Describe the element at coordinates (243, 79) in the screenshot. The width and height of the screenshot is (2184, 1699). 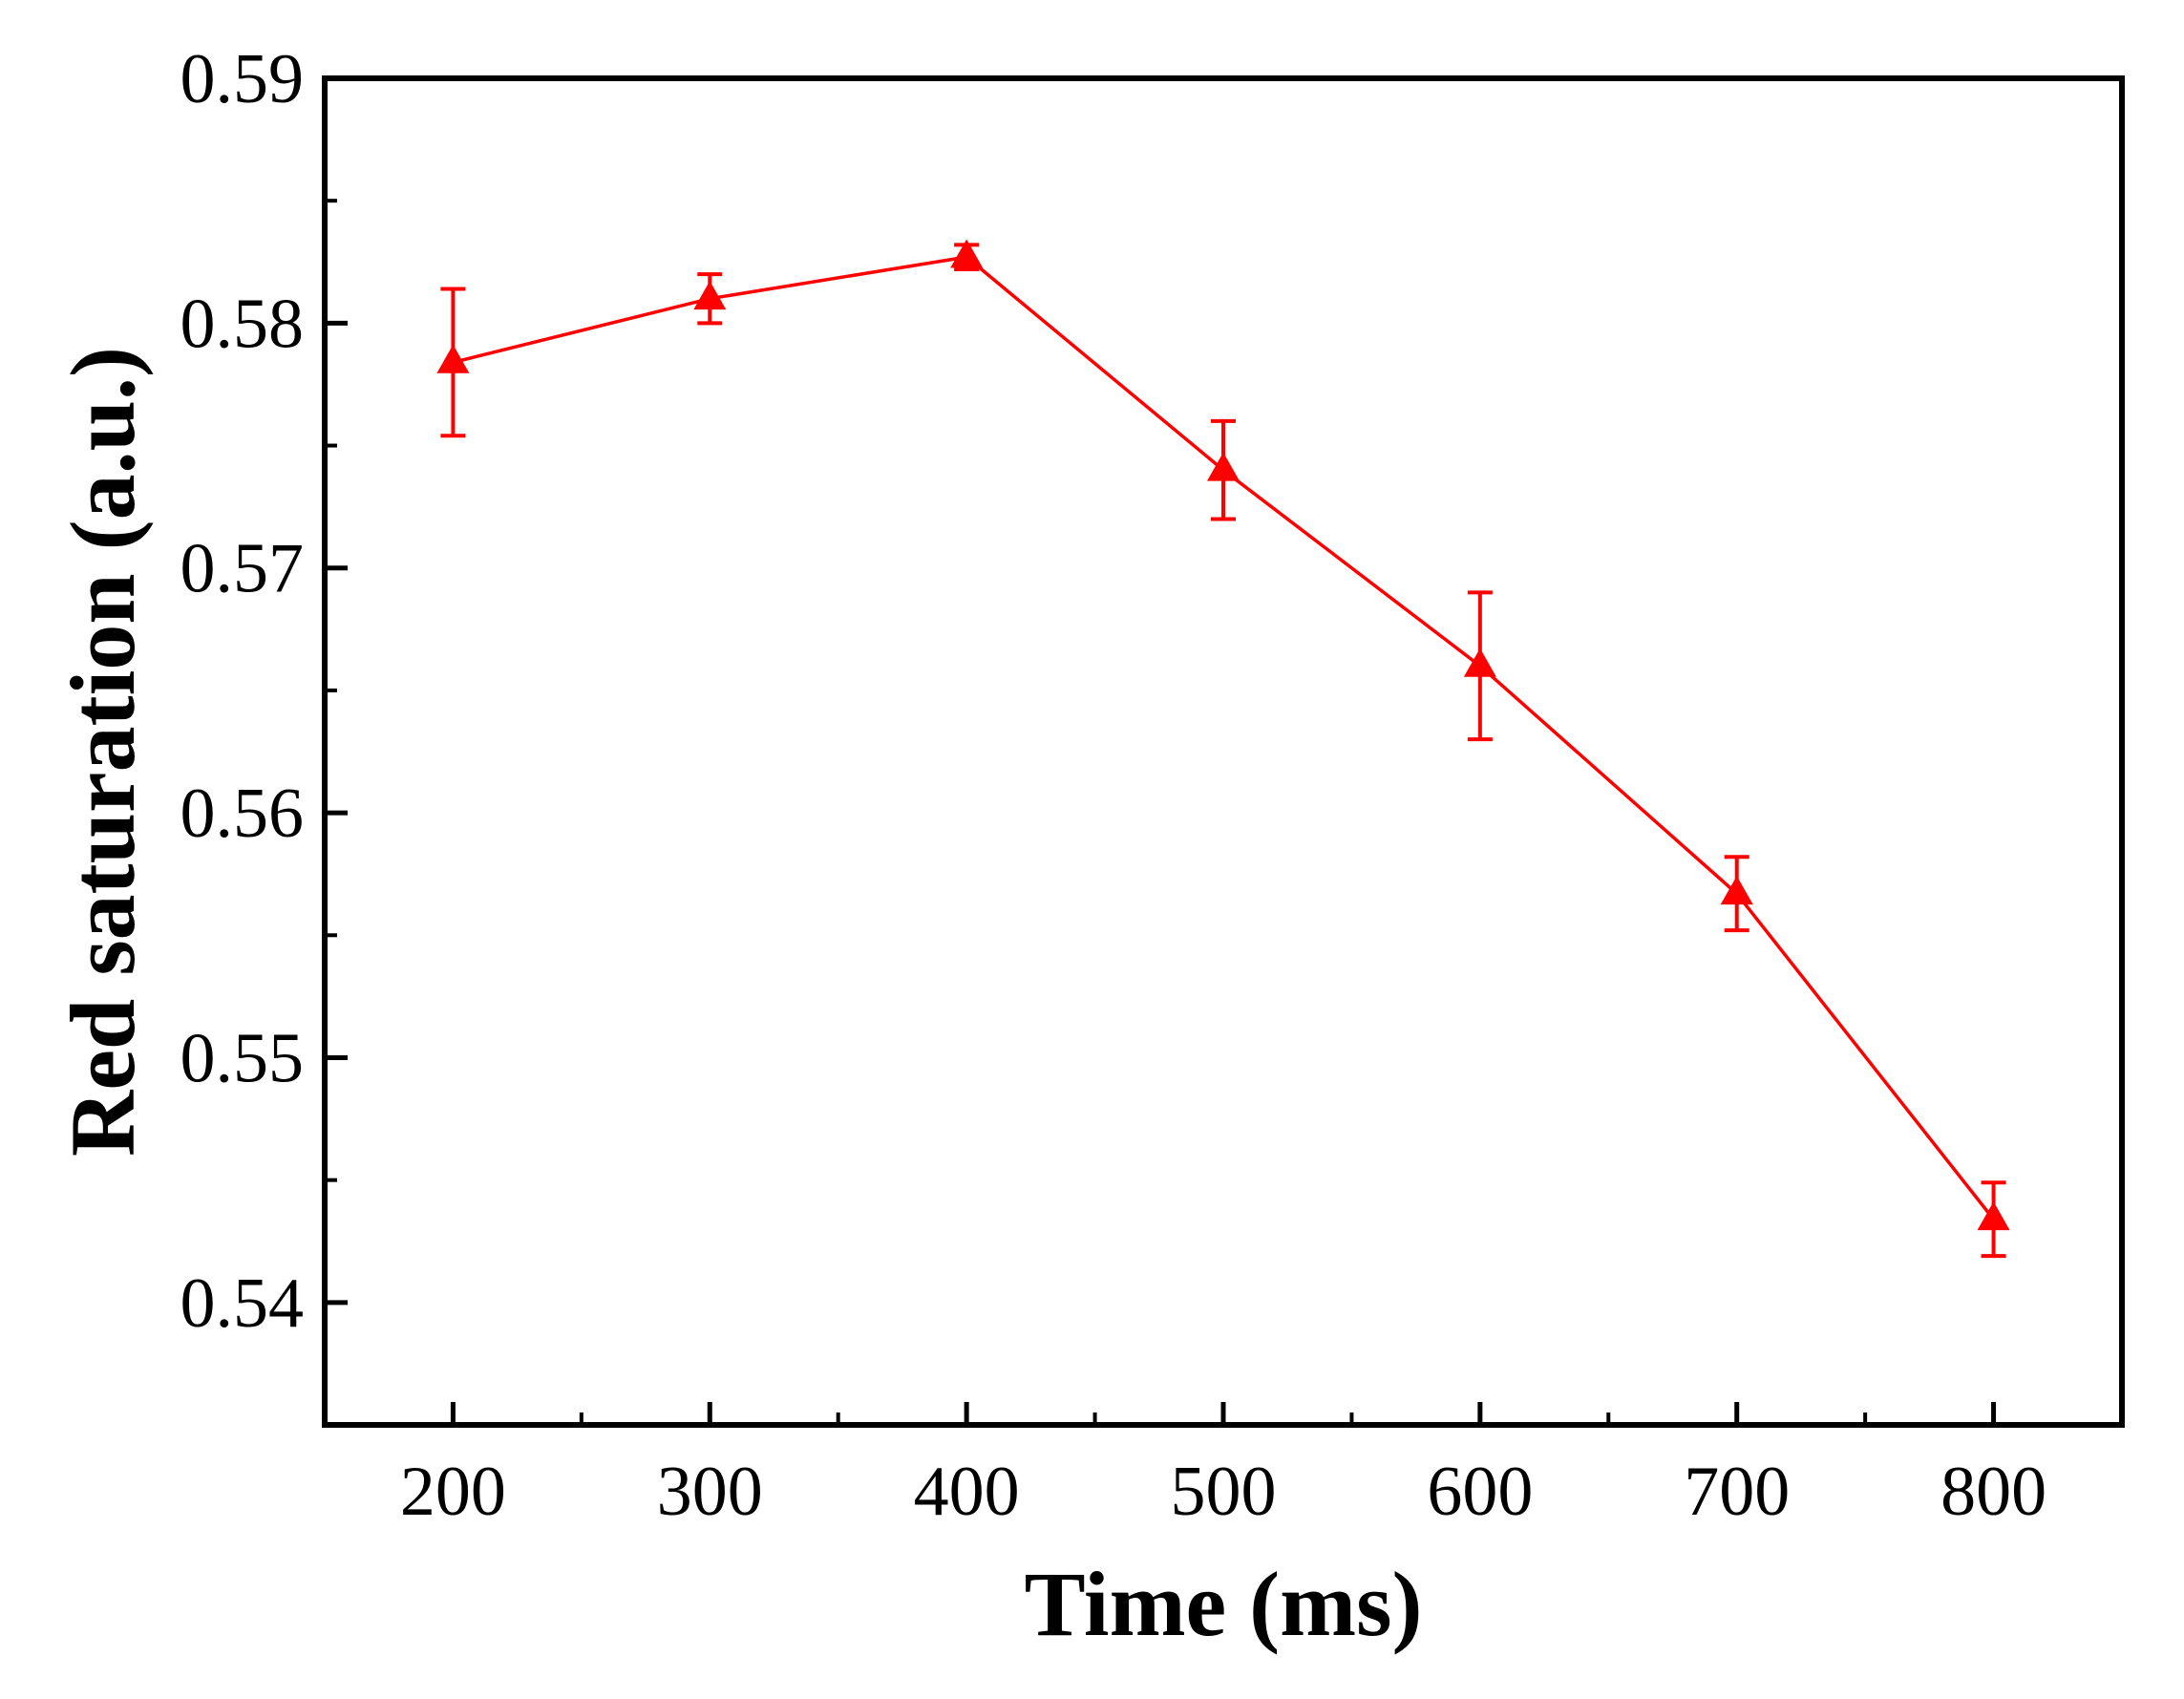
I see `y-tick-label: 0.59` at that location.